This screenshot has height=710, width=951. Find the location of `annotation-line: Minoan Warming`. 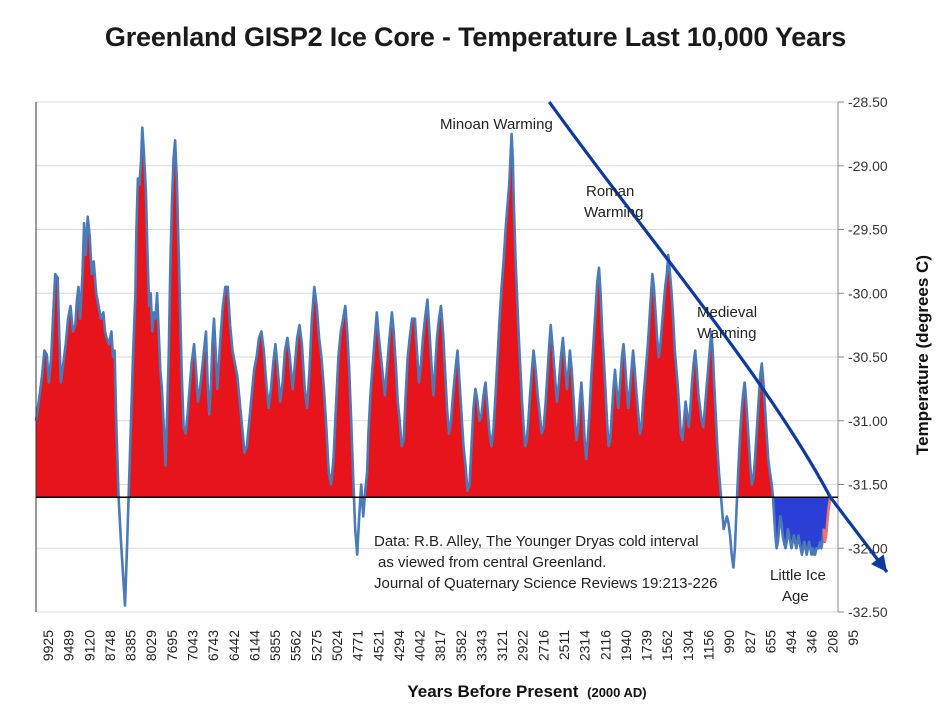

annotation-line: Minoan Warming is located at coordinates (496, 124).